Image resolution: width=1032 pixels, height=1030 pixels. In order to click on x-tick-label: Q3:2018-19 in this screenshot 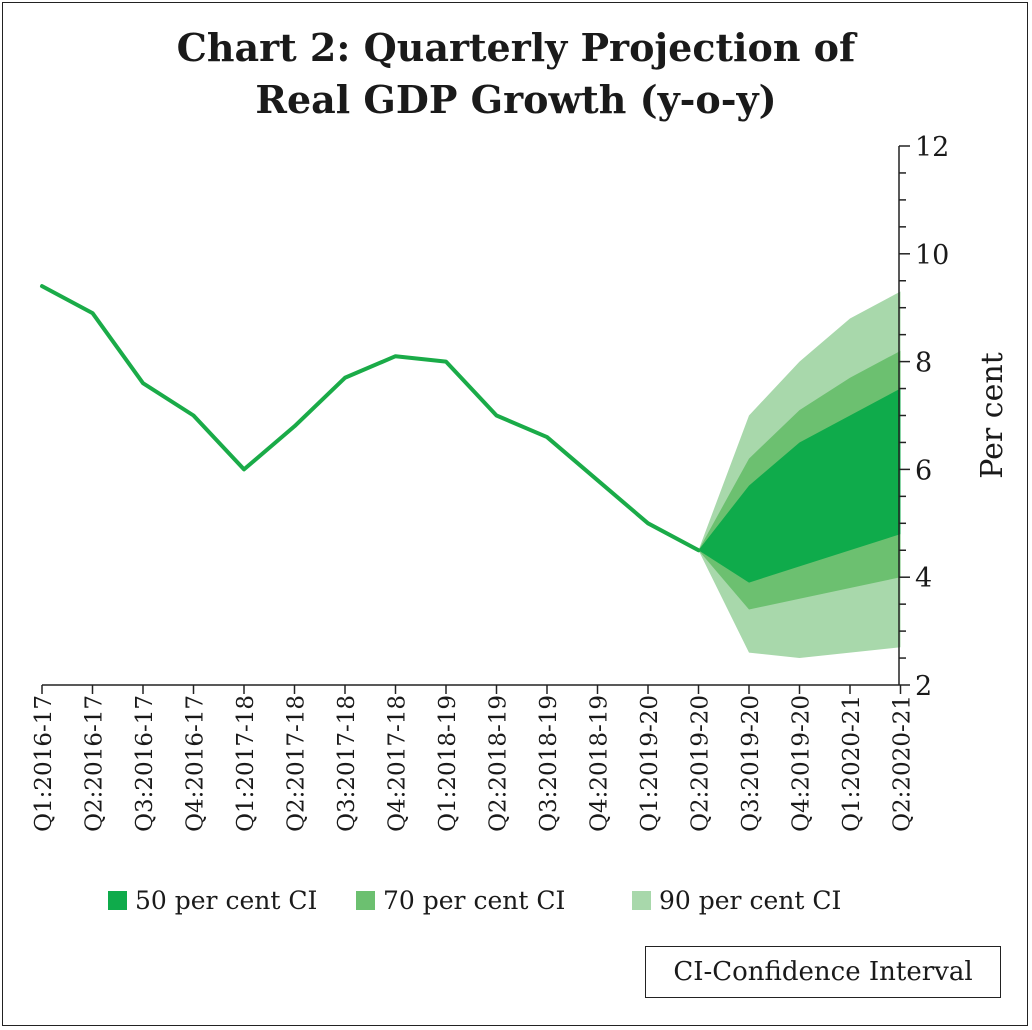, I will do `click(549, 763)`.